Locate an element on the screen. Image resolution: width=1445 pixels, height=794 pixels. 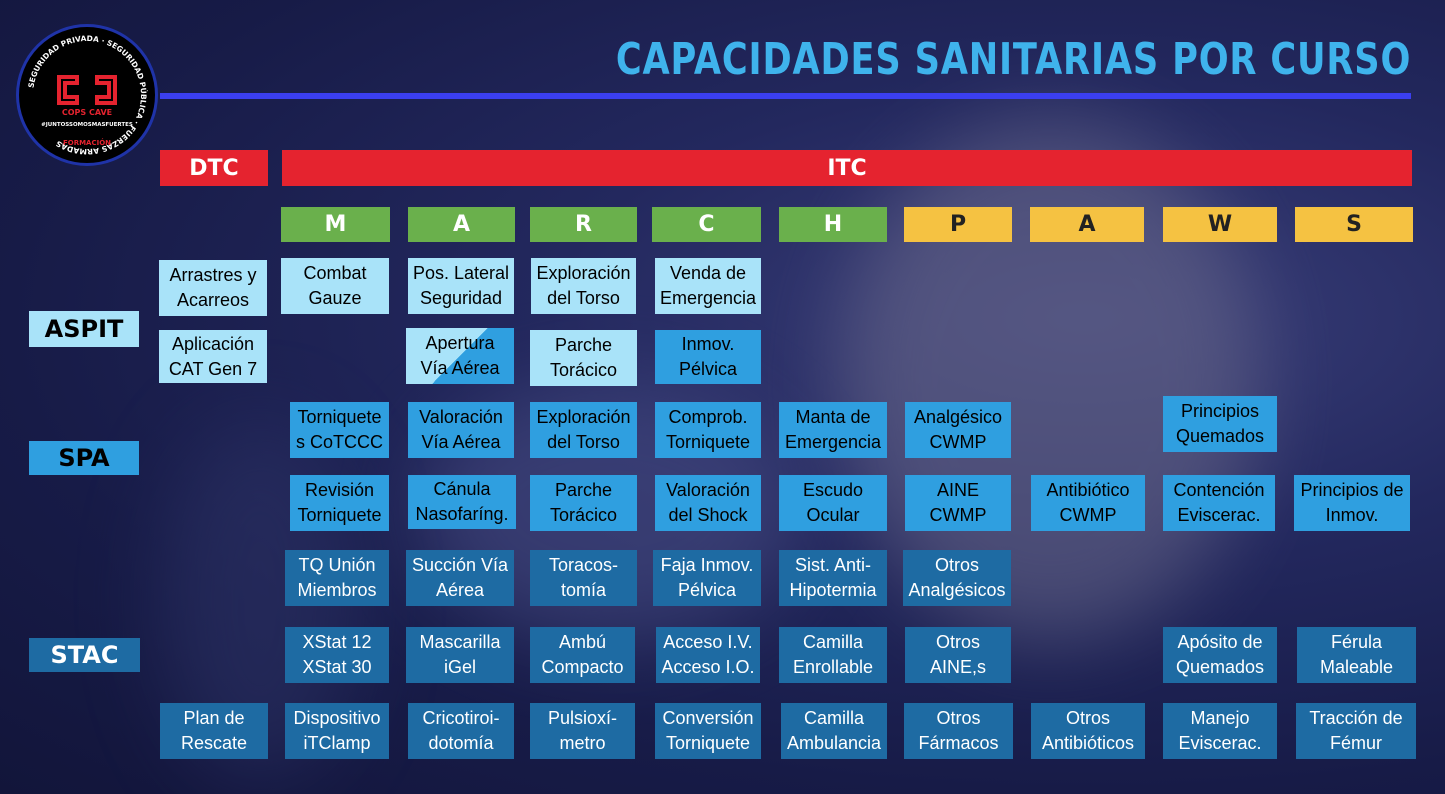
skill-cell: Manejo Eviscerac. is located at coordinates (1220, 731).